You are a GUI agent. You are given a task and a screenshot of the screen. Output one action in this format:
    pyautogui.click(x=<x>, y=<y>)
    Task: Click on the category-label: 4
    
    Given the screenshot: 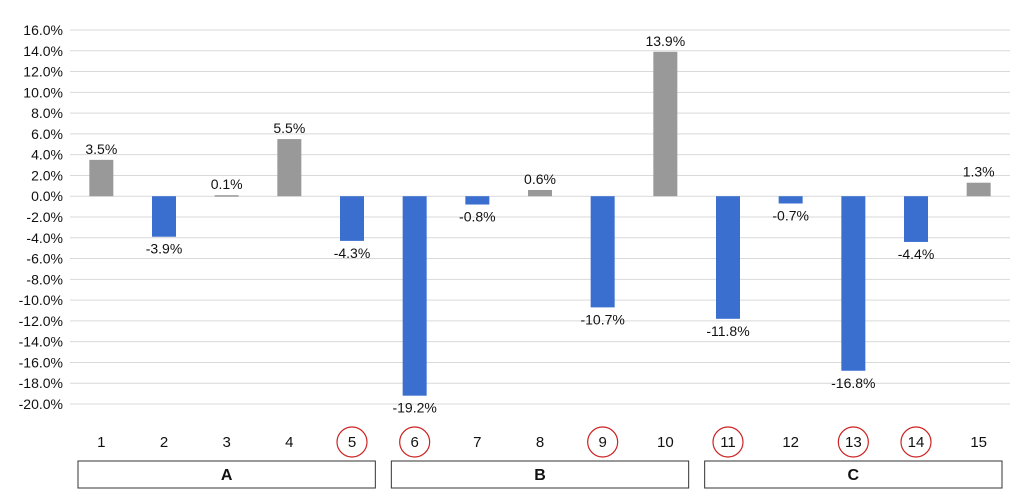 What is the action you would take?
    pyautogui.click(x=289, y=442)
    